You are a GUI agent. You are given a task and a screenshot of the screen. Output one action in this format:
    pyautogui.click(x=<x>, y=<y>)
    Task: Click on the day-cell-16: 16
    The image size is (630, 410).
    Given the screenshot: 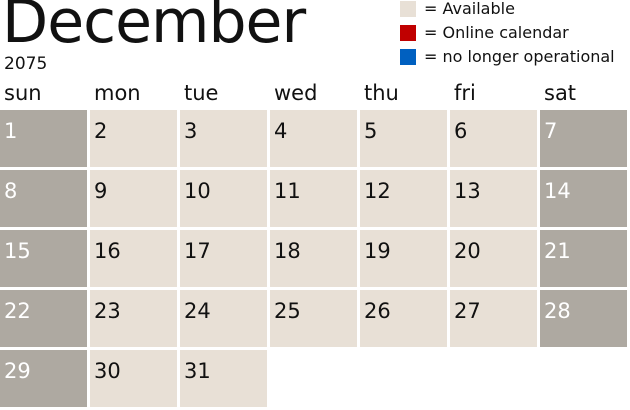 What is the action you would take?
    pyautogui.click(x=133, y=258)
    